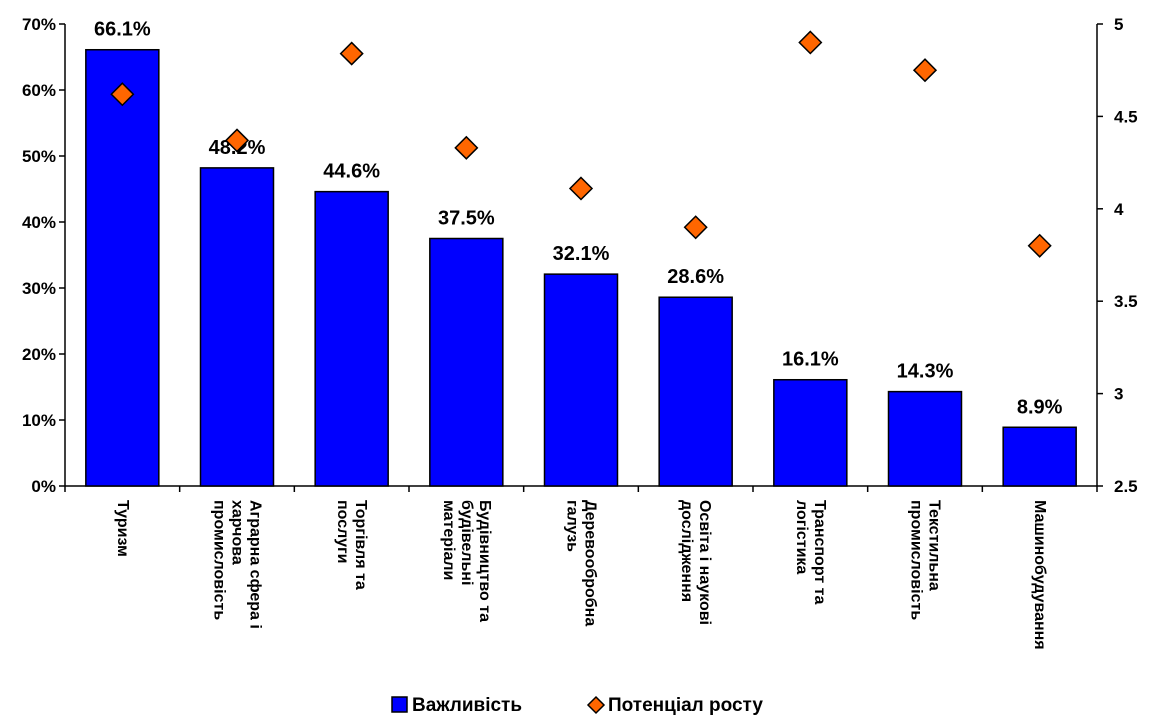 This screenshot has height=727, width=1163. I want to click on right-y-tick-label: 4, so click(1119, 209).